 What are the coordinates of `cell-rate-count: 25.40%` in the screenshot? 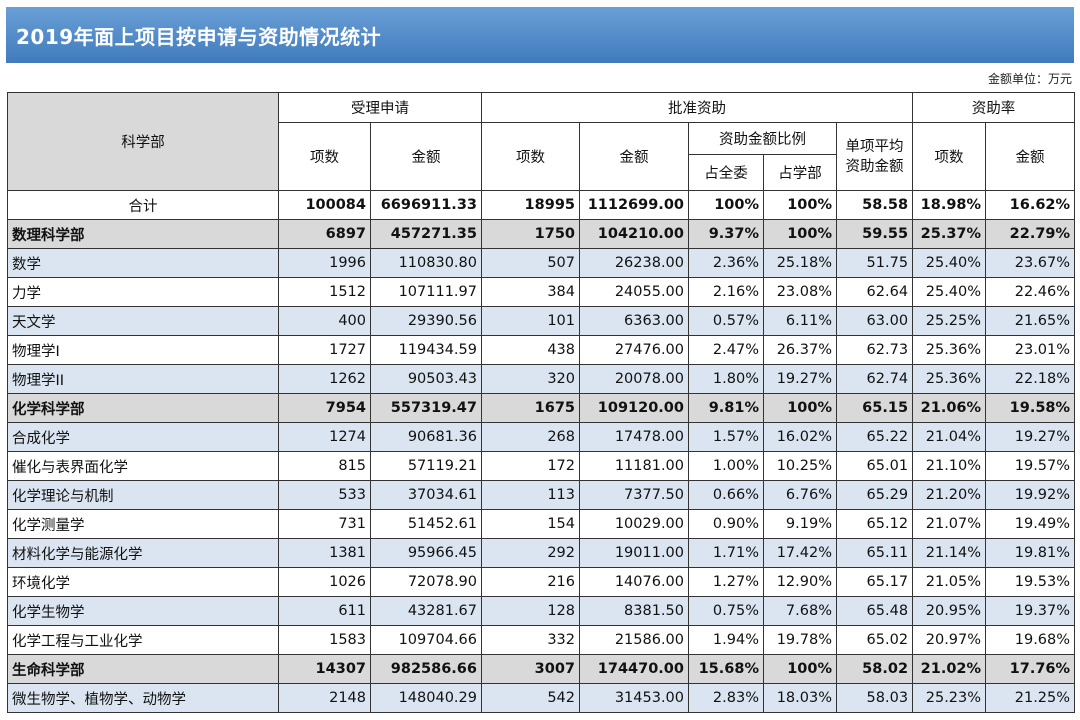 It's located at (949, 292).